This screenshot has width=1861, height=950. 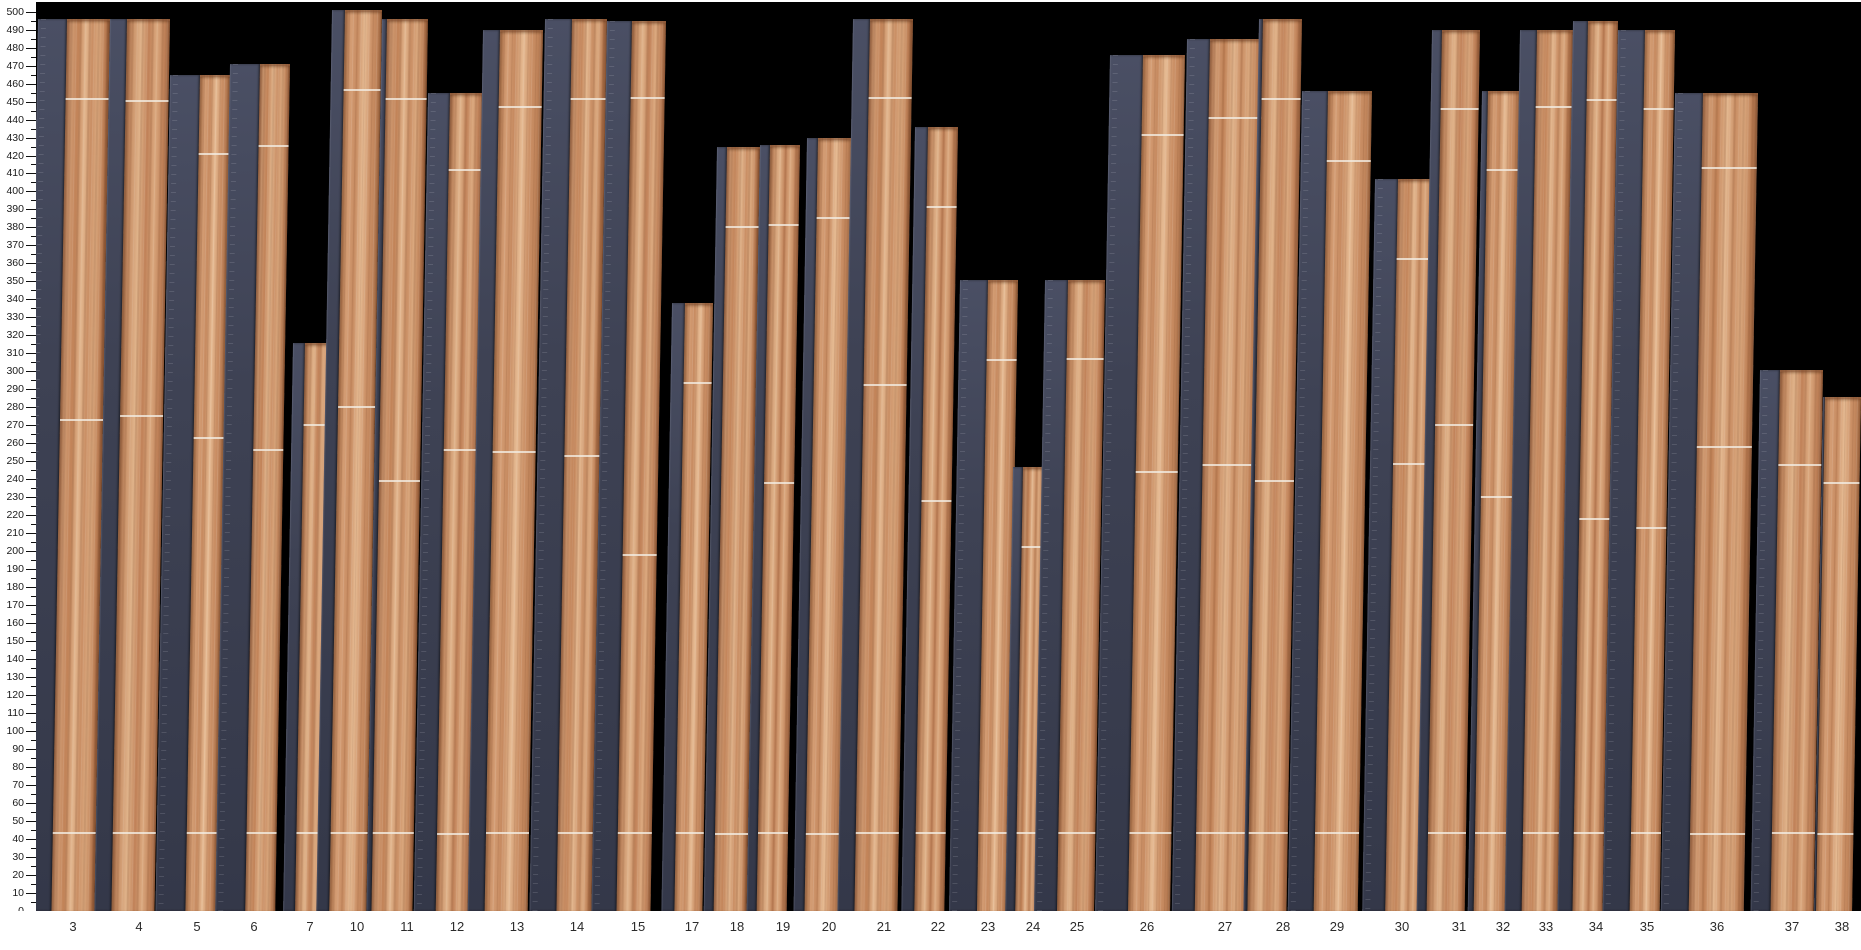 I want to click on axis-tick-label: 490, so click(x=15, y=29).